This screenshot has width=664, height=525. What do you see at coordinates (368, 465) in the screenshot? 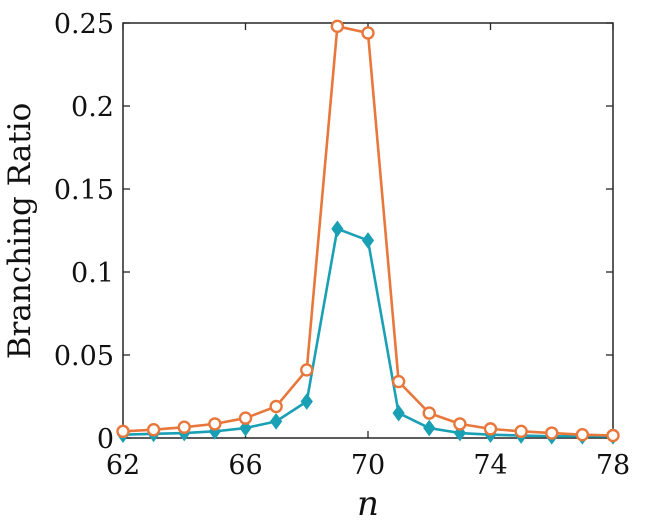
I see `x-tick-label: 70` at bounding box center [368, 465].